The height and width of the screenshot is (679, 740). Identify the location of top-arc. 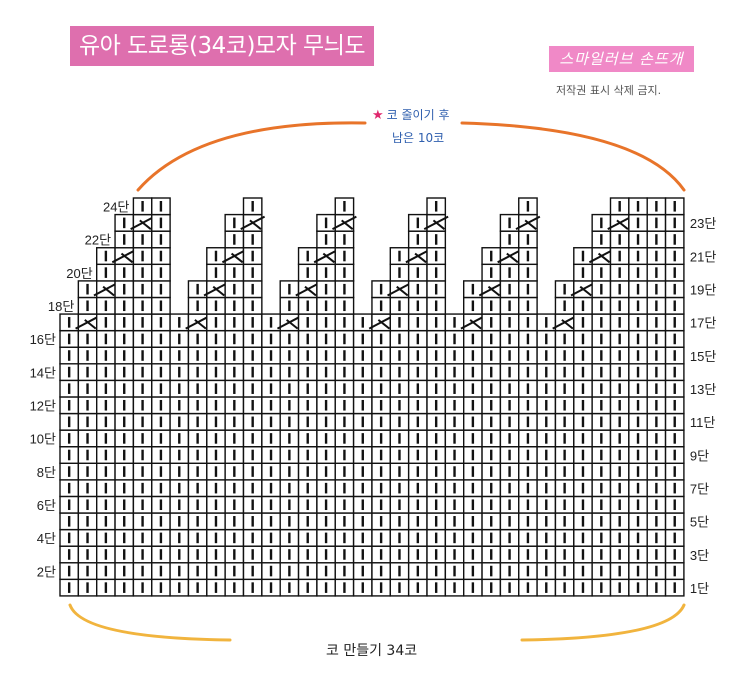
(251, 156).